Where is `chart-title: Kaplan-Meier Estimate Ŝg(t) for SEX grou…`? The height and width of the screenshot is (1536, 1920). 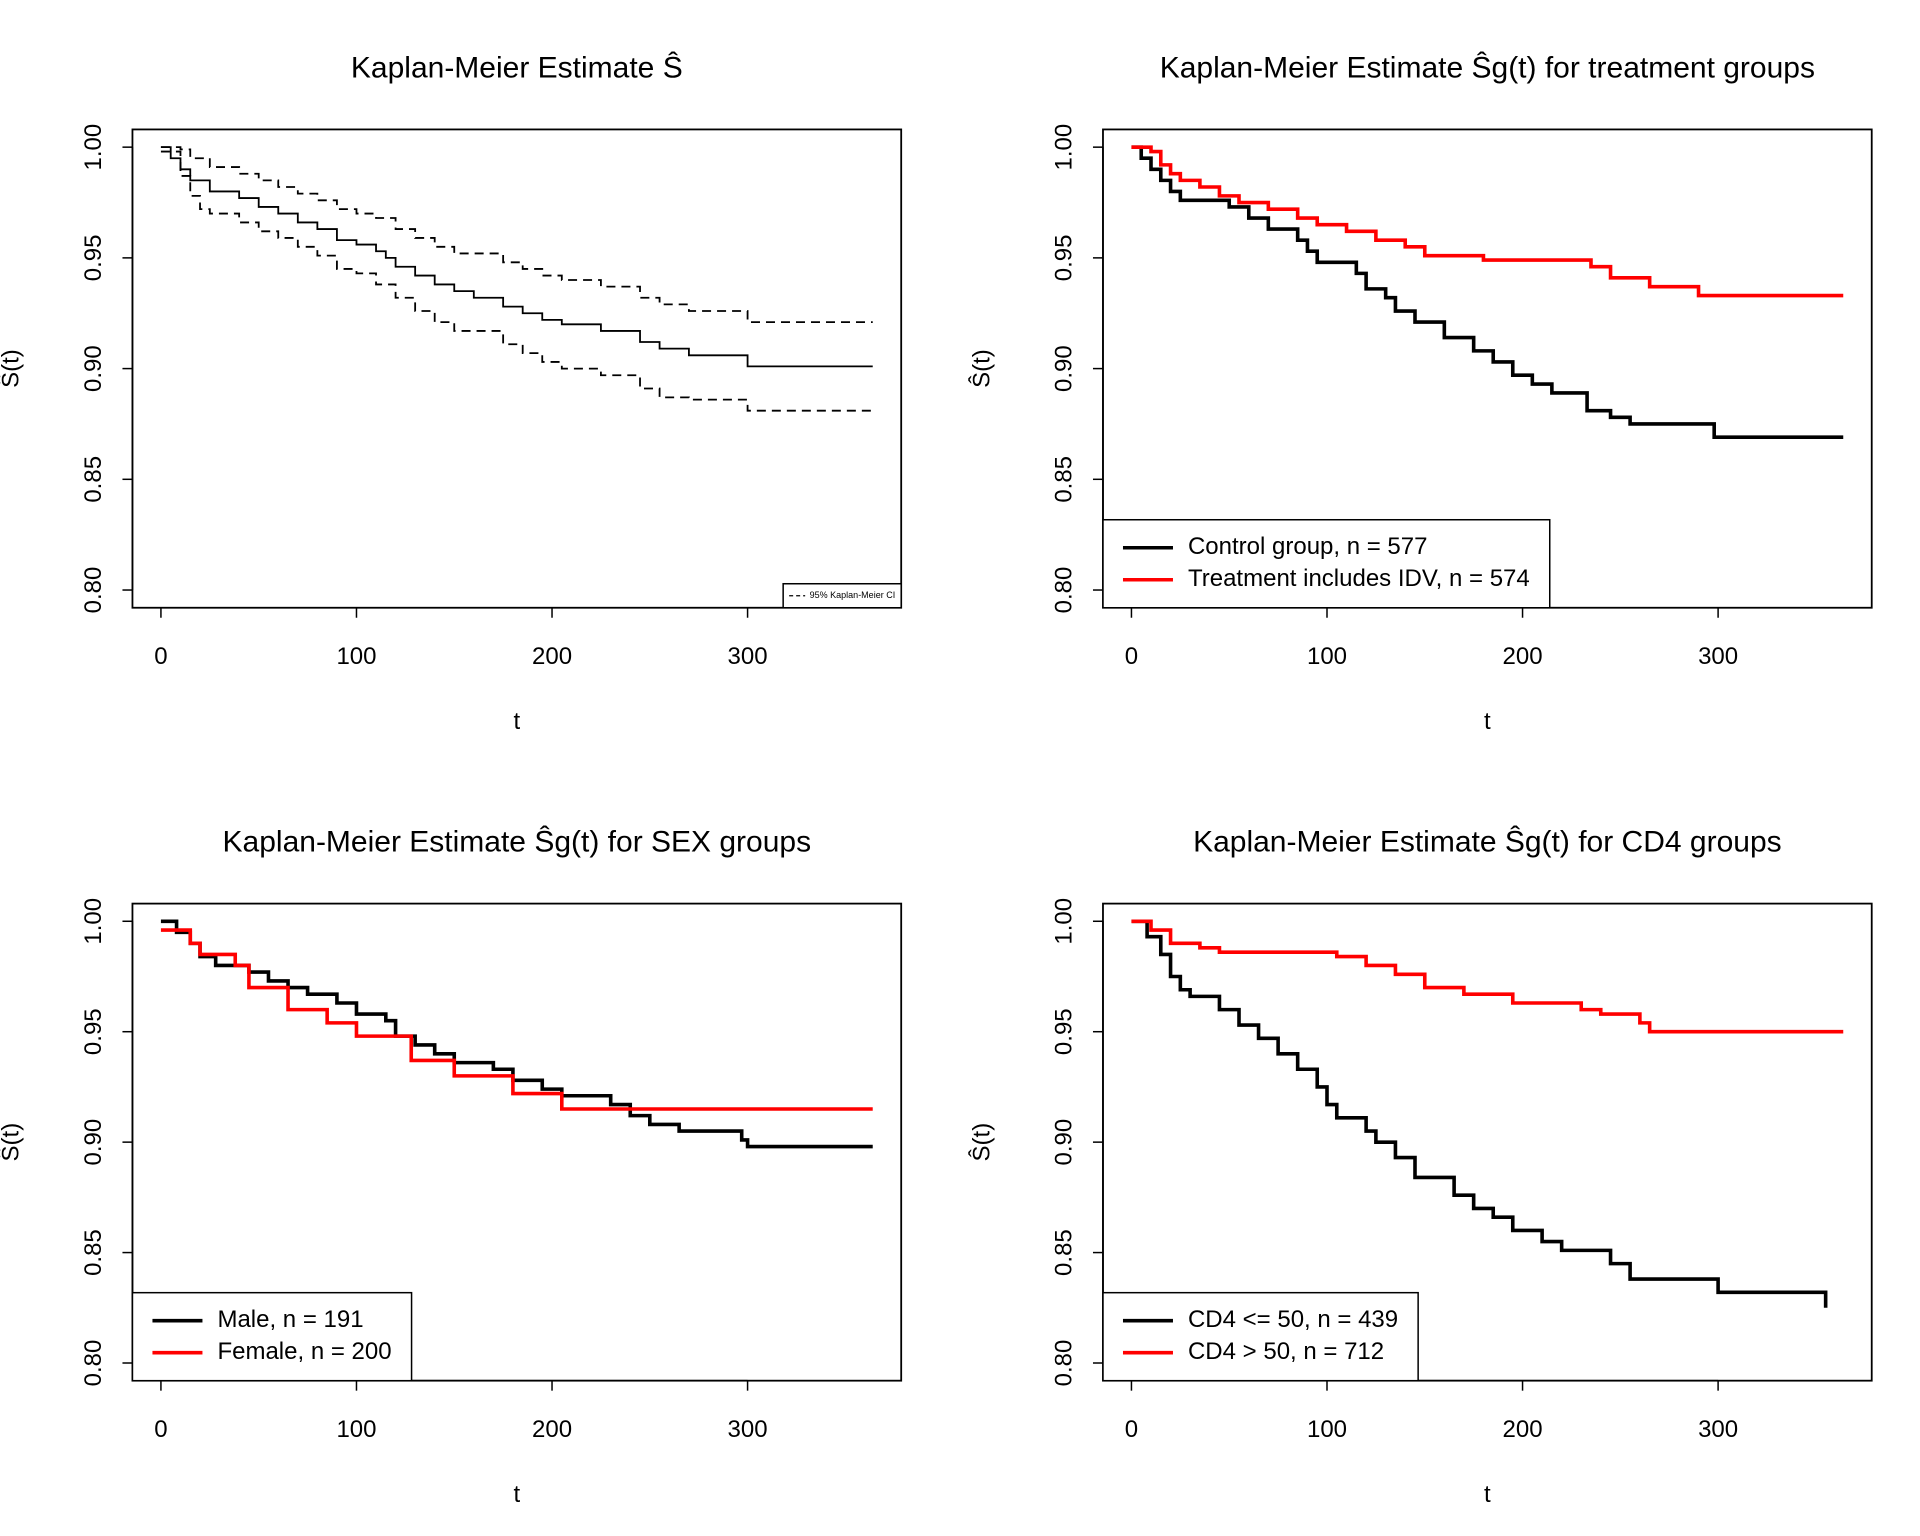 chart-title: Kaplan-Meier Estimate Ŝg(t) for SEX grou… is located at coordinates (517, 842).